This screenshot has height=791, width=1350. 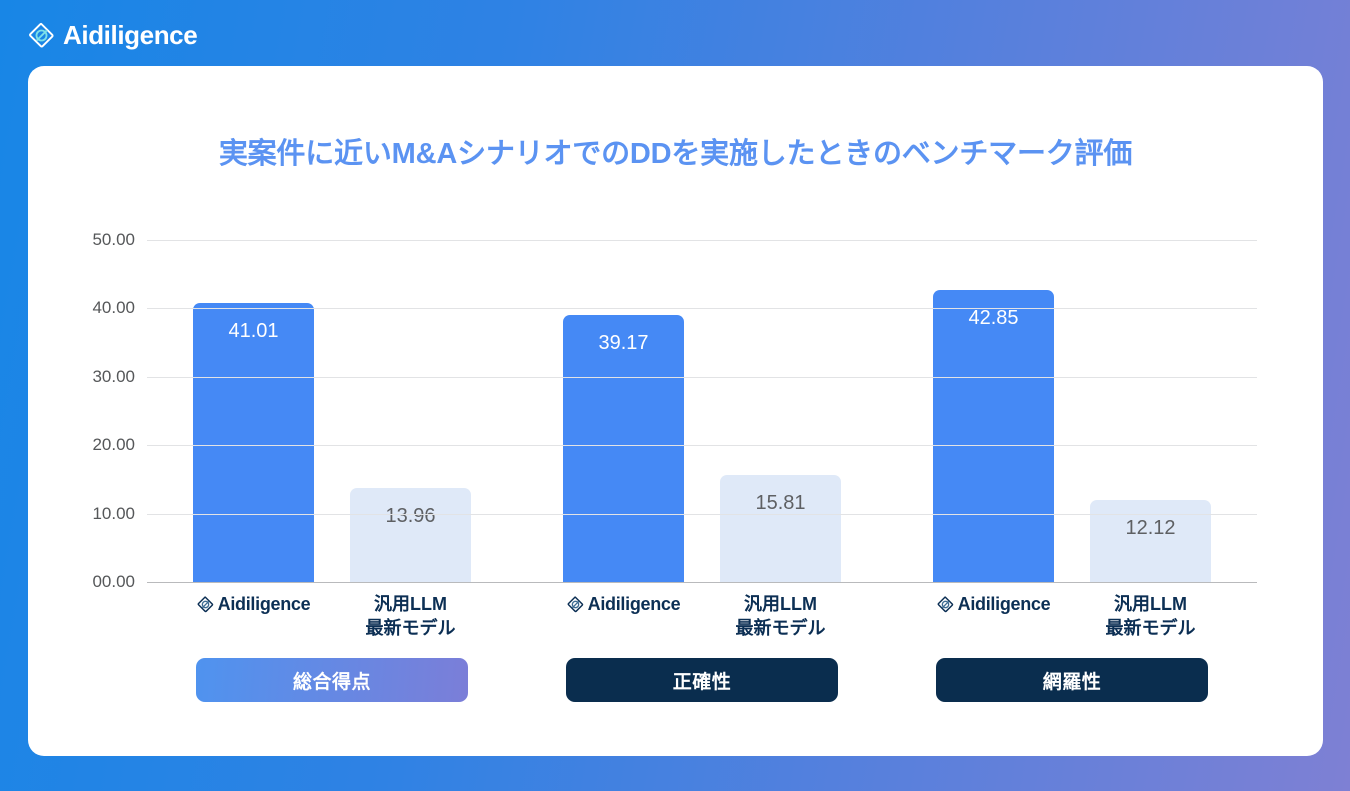 I want to click on category-pill-2: 正確性, so click(x=702, y=680).